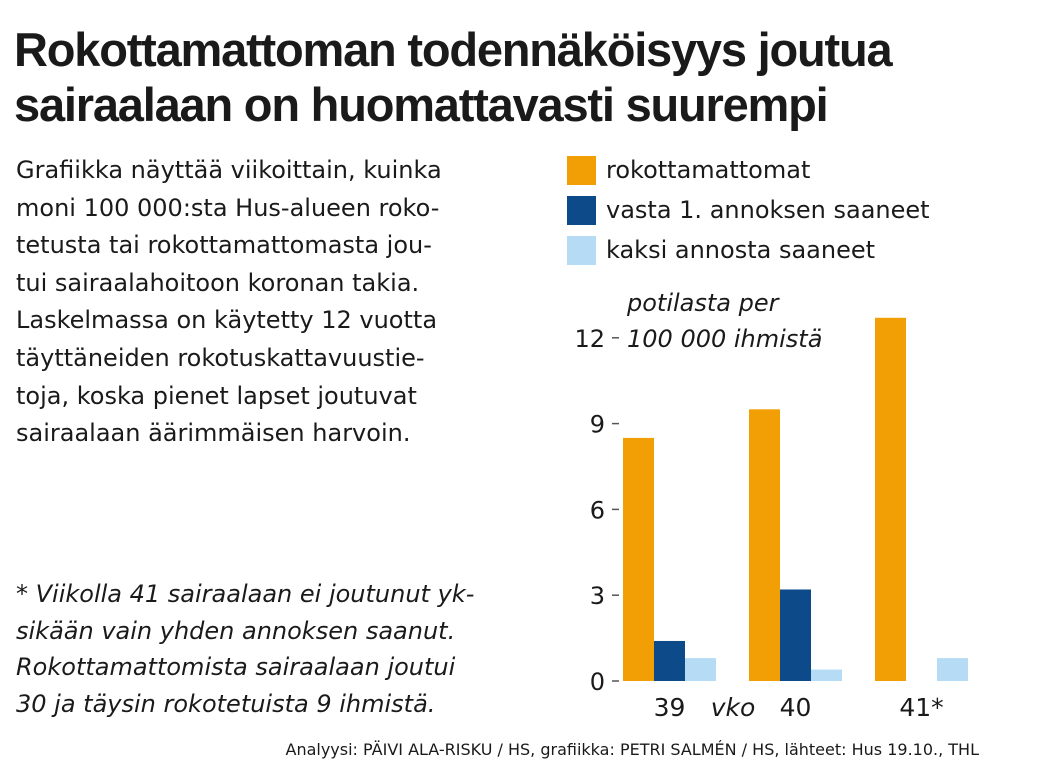  Describe the element at coordinates (218, 282) in the screenshot. I see `description-line: tui sairaalahoitoon koronan takia.` at that location.